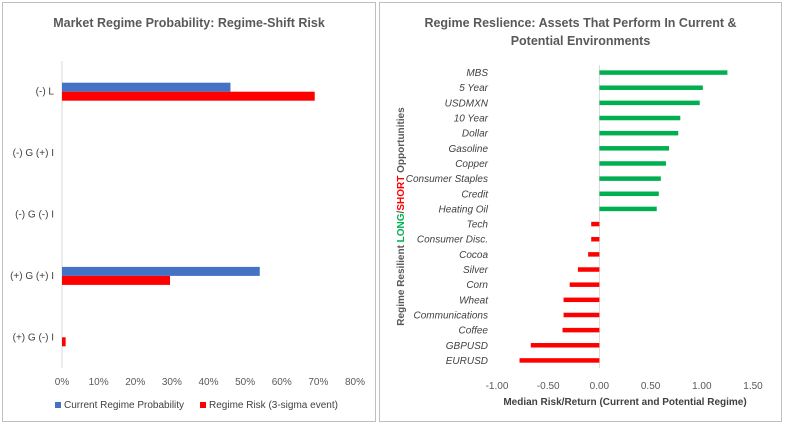  I want to click on category-label: EURUSD, so click(467, 361).